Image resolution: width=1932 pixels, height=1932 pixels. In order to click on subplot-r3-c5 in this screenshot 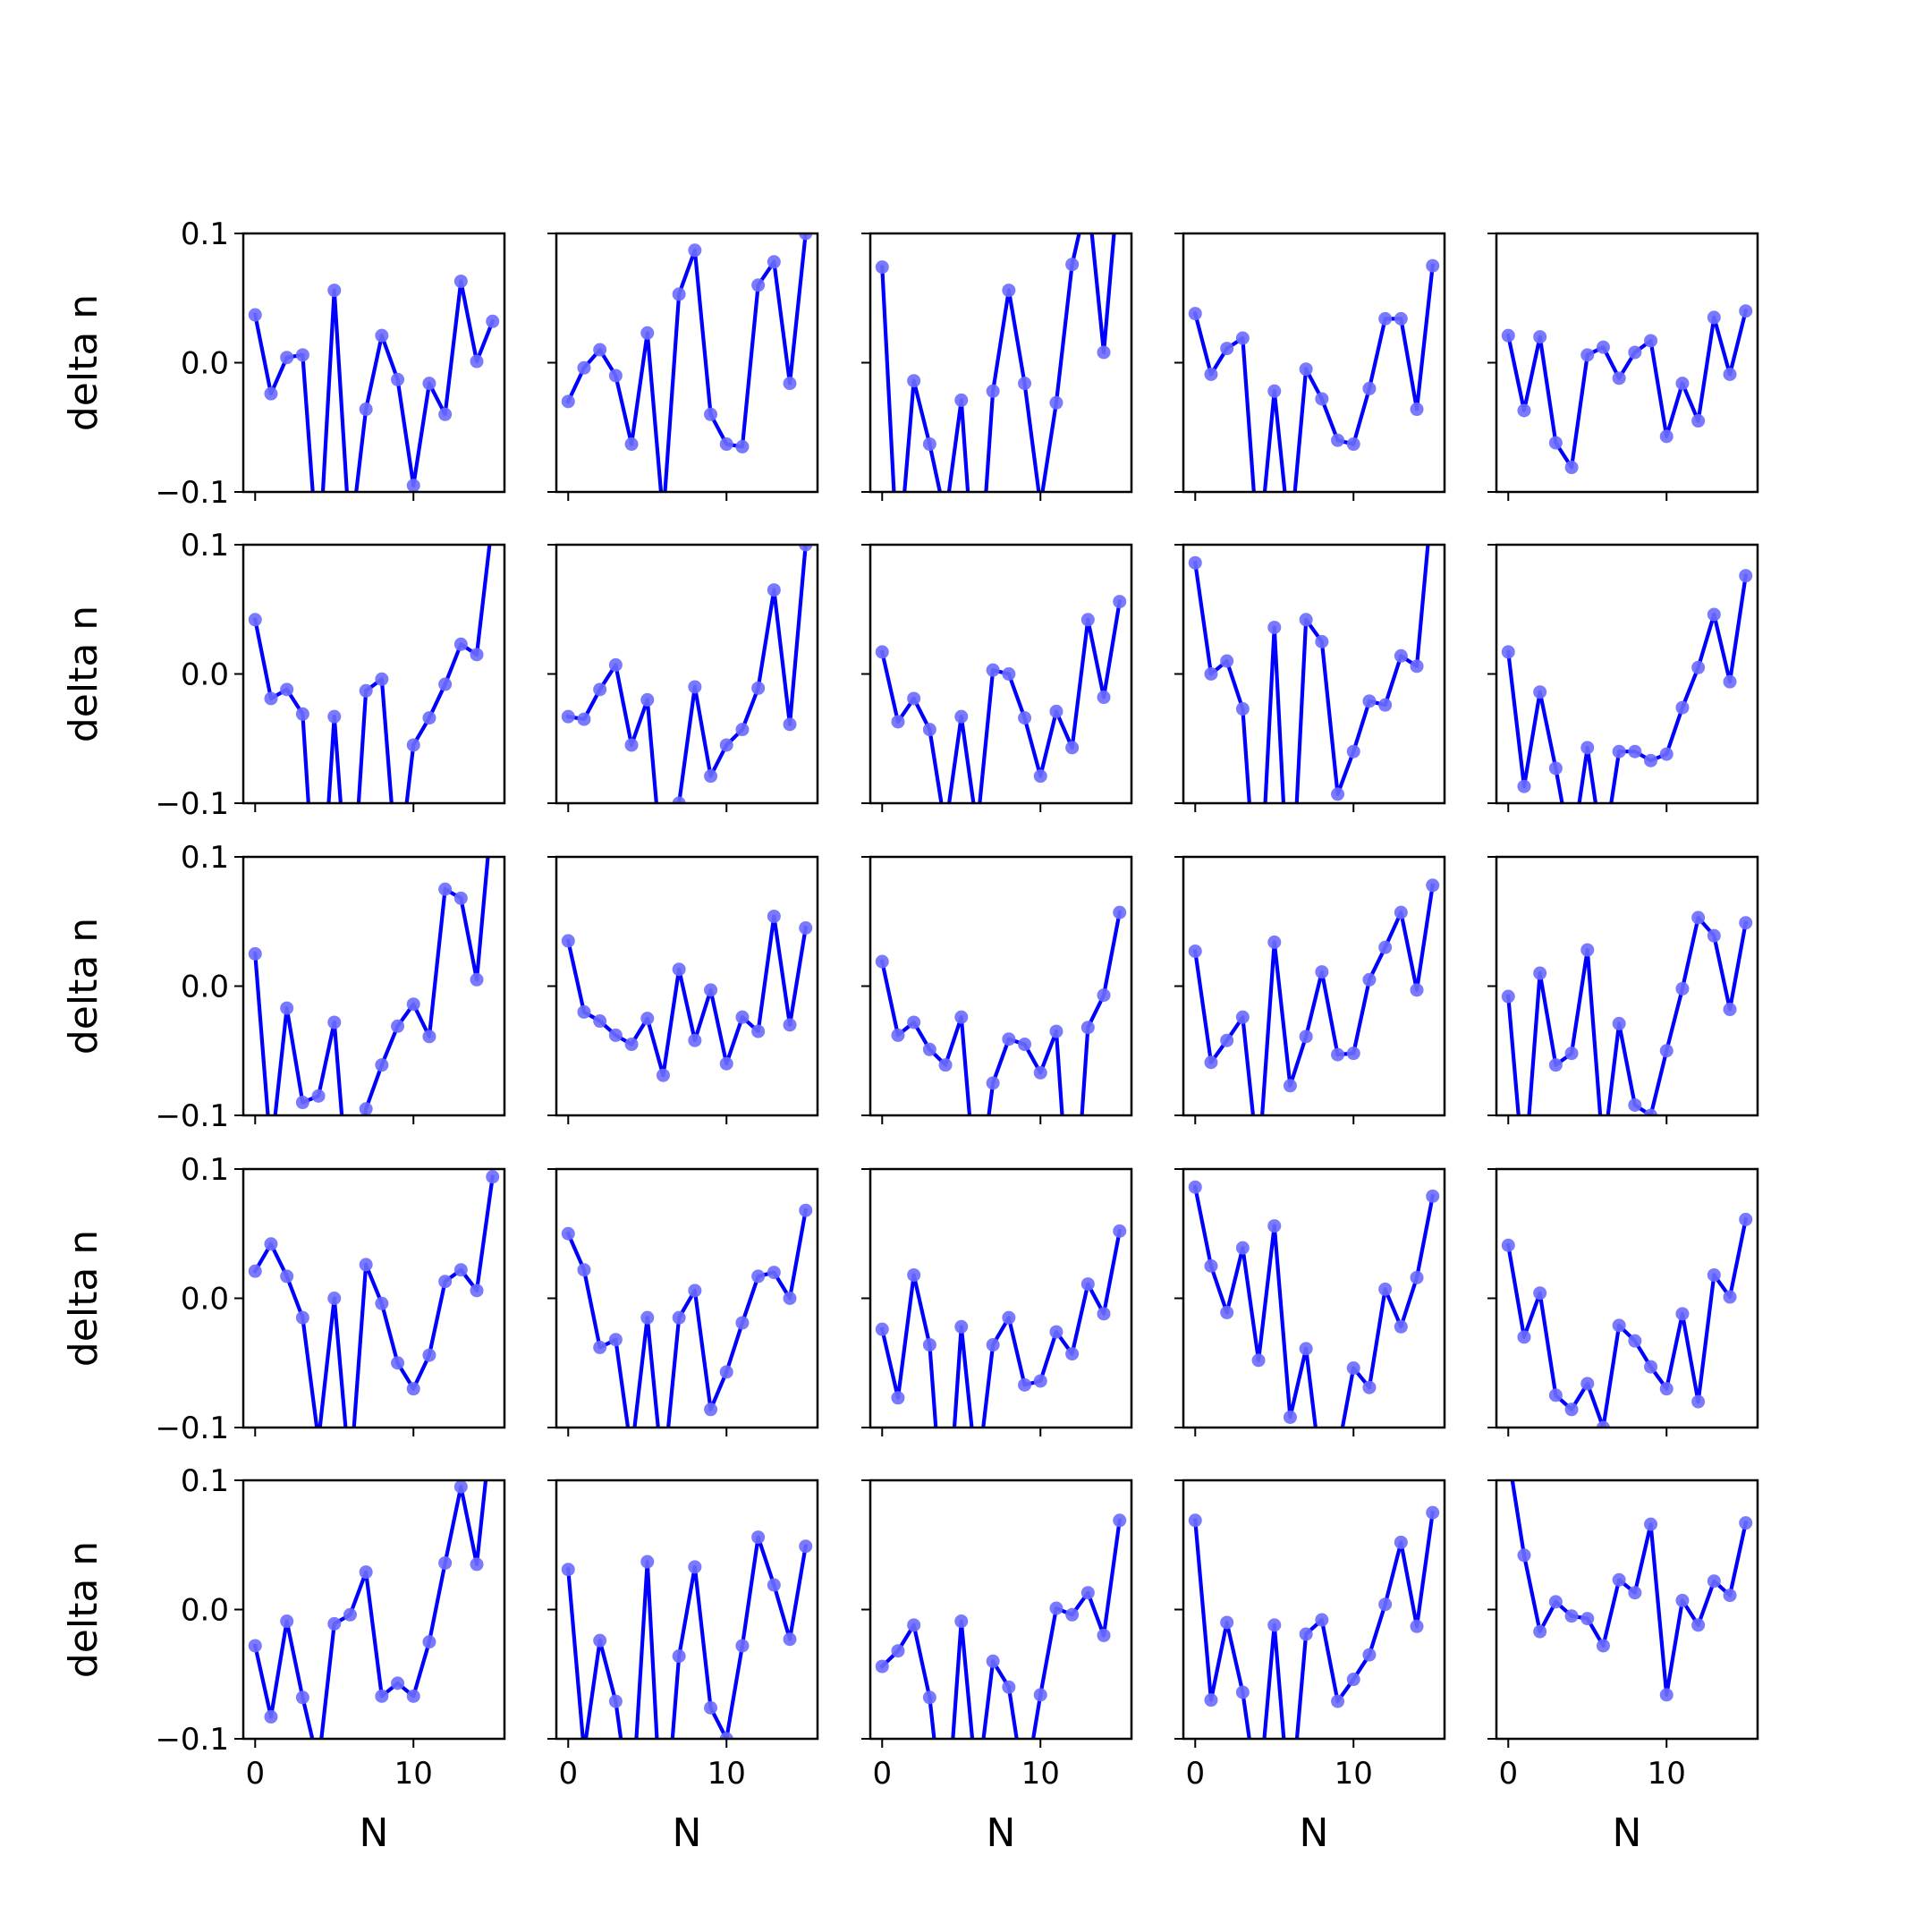, I will do `click(1623, 989)`.